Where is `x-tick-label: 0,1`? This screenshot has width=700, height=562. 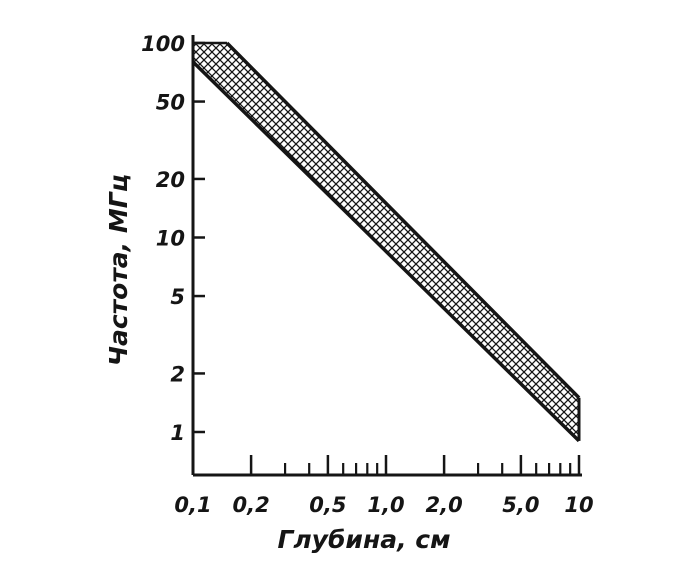
x-tick-label: 0,1 is located at coordinates (192, 505).